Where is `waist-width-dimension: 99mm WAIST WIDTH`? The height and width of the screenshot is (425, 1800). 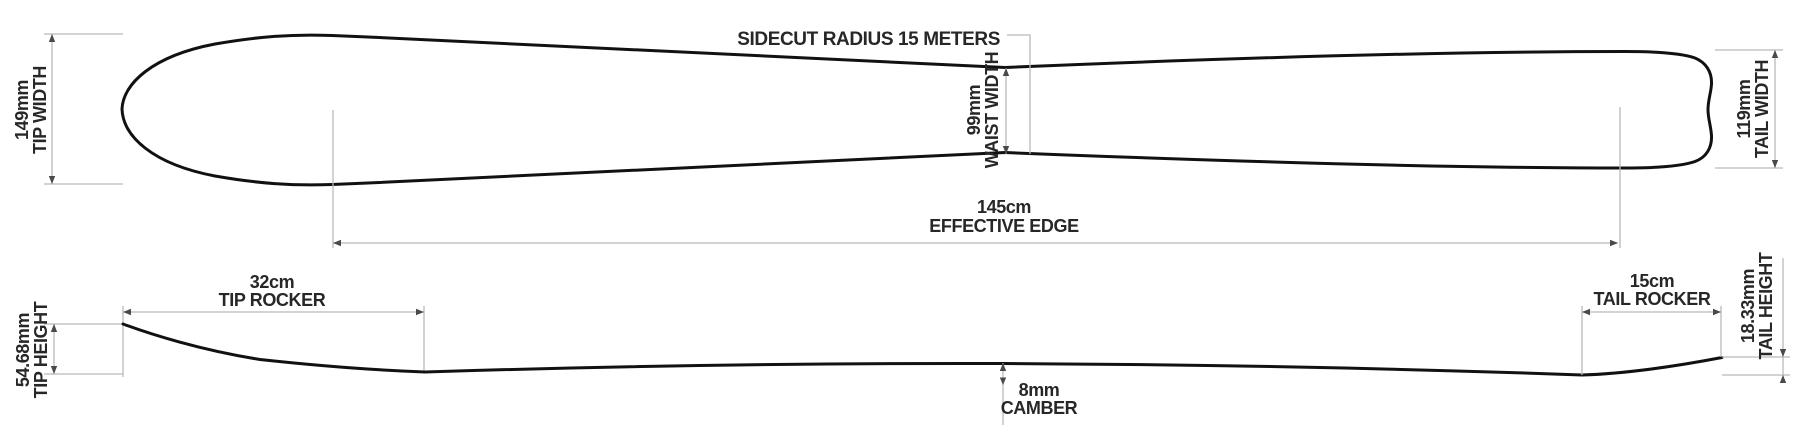
waist-width-dimension: 99mm WAIST WIDTH is located at coordinates (987, 110).